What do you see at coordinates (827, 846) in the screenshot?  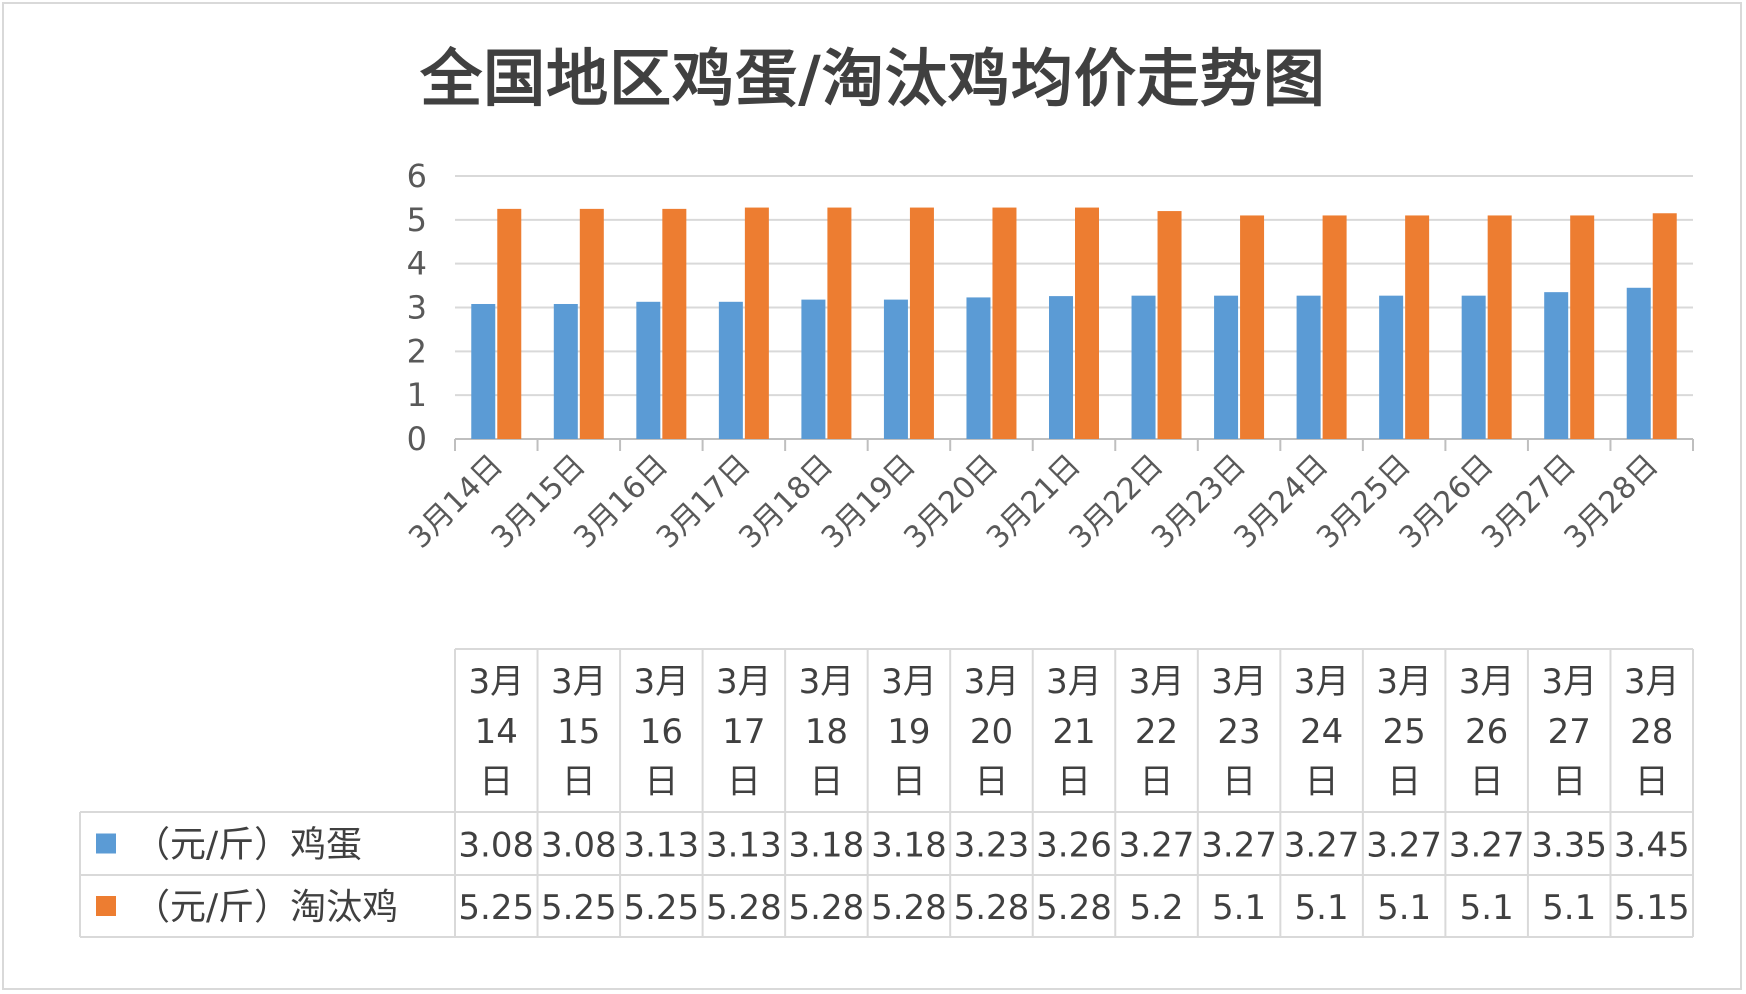 I see `table-value-cell: 3.18` at bounding box center [827, 846].